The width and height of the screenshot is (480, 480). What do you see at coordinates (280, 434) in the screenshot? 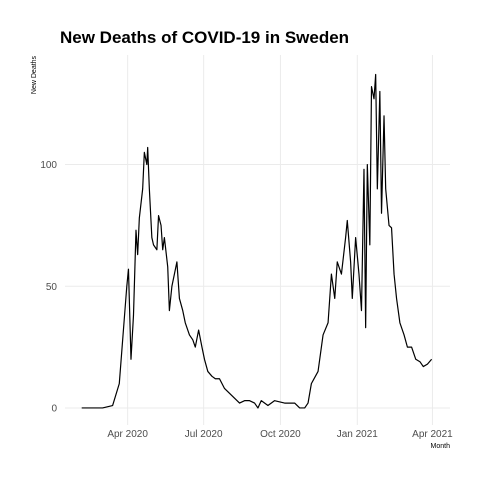
I see `x-tick-label: Oct 2020` at bounding box center [280, 434].